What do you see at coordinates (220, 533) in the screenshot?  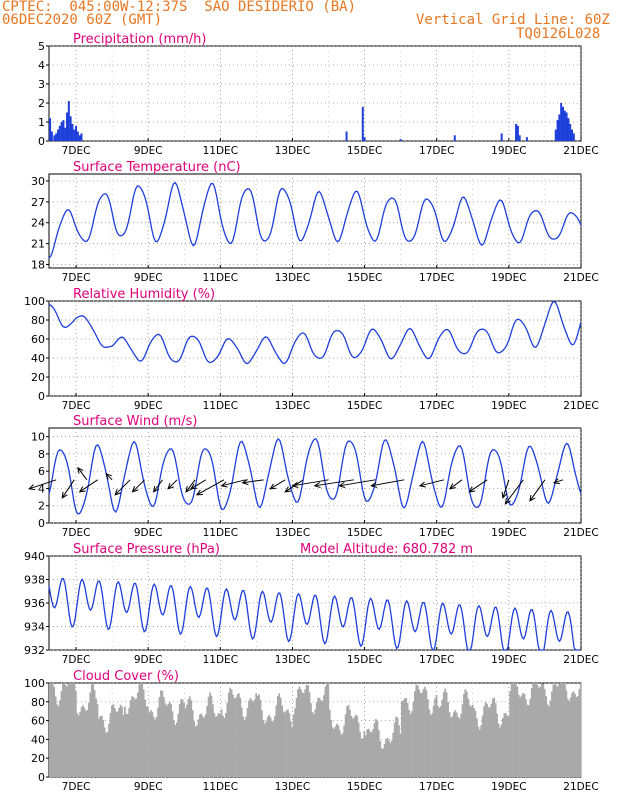 I see `x-tick-label: 11DEC` at bounding box center [220, 533].